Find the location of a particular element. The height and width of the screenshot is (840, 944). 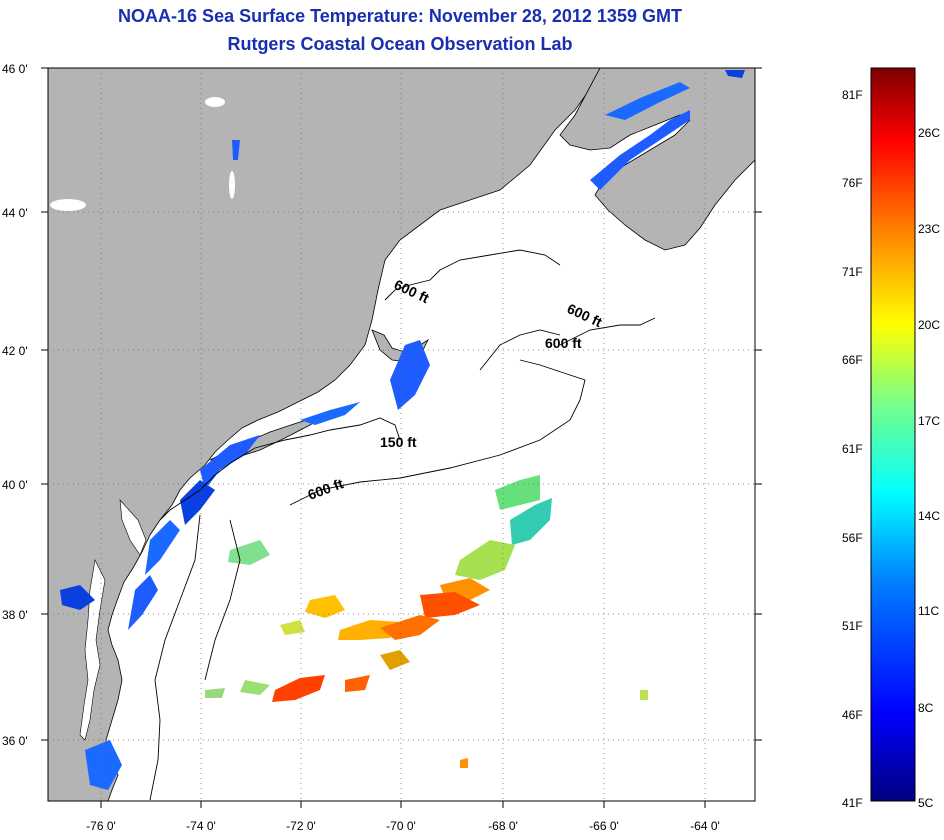

lat-label: 46 0' is located at coordinates (15, 69).